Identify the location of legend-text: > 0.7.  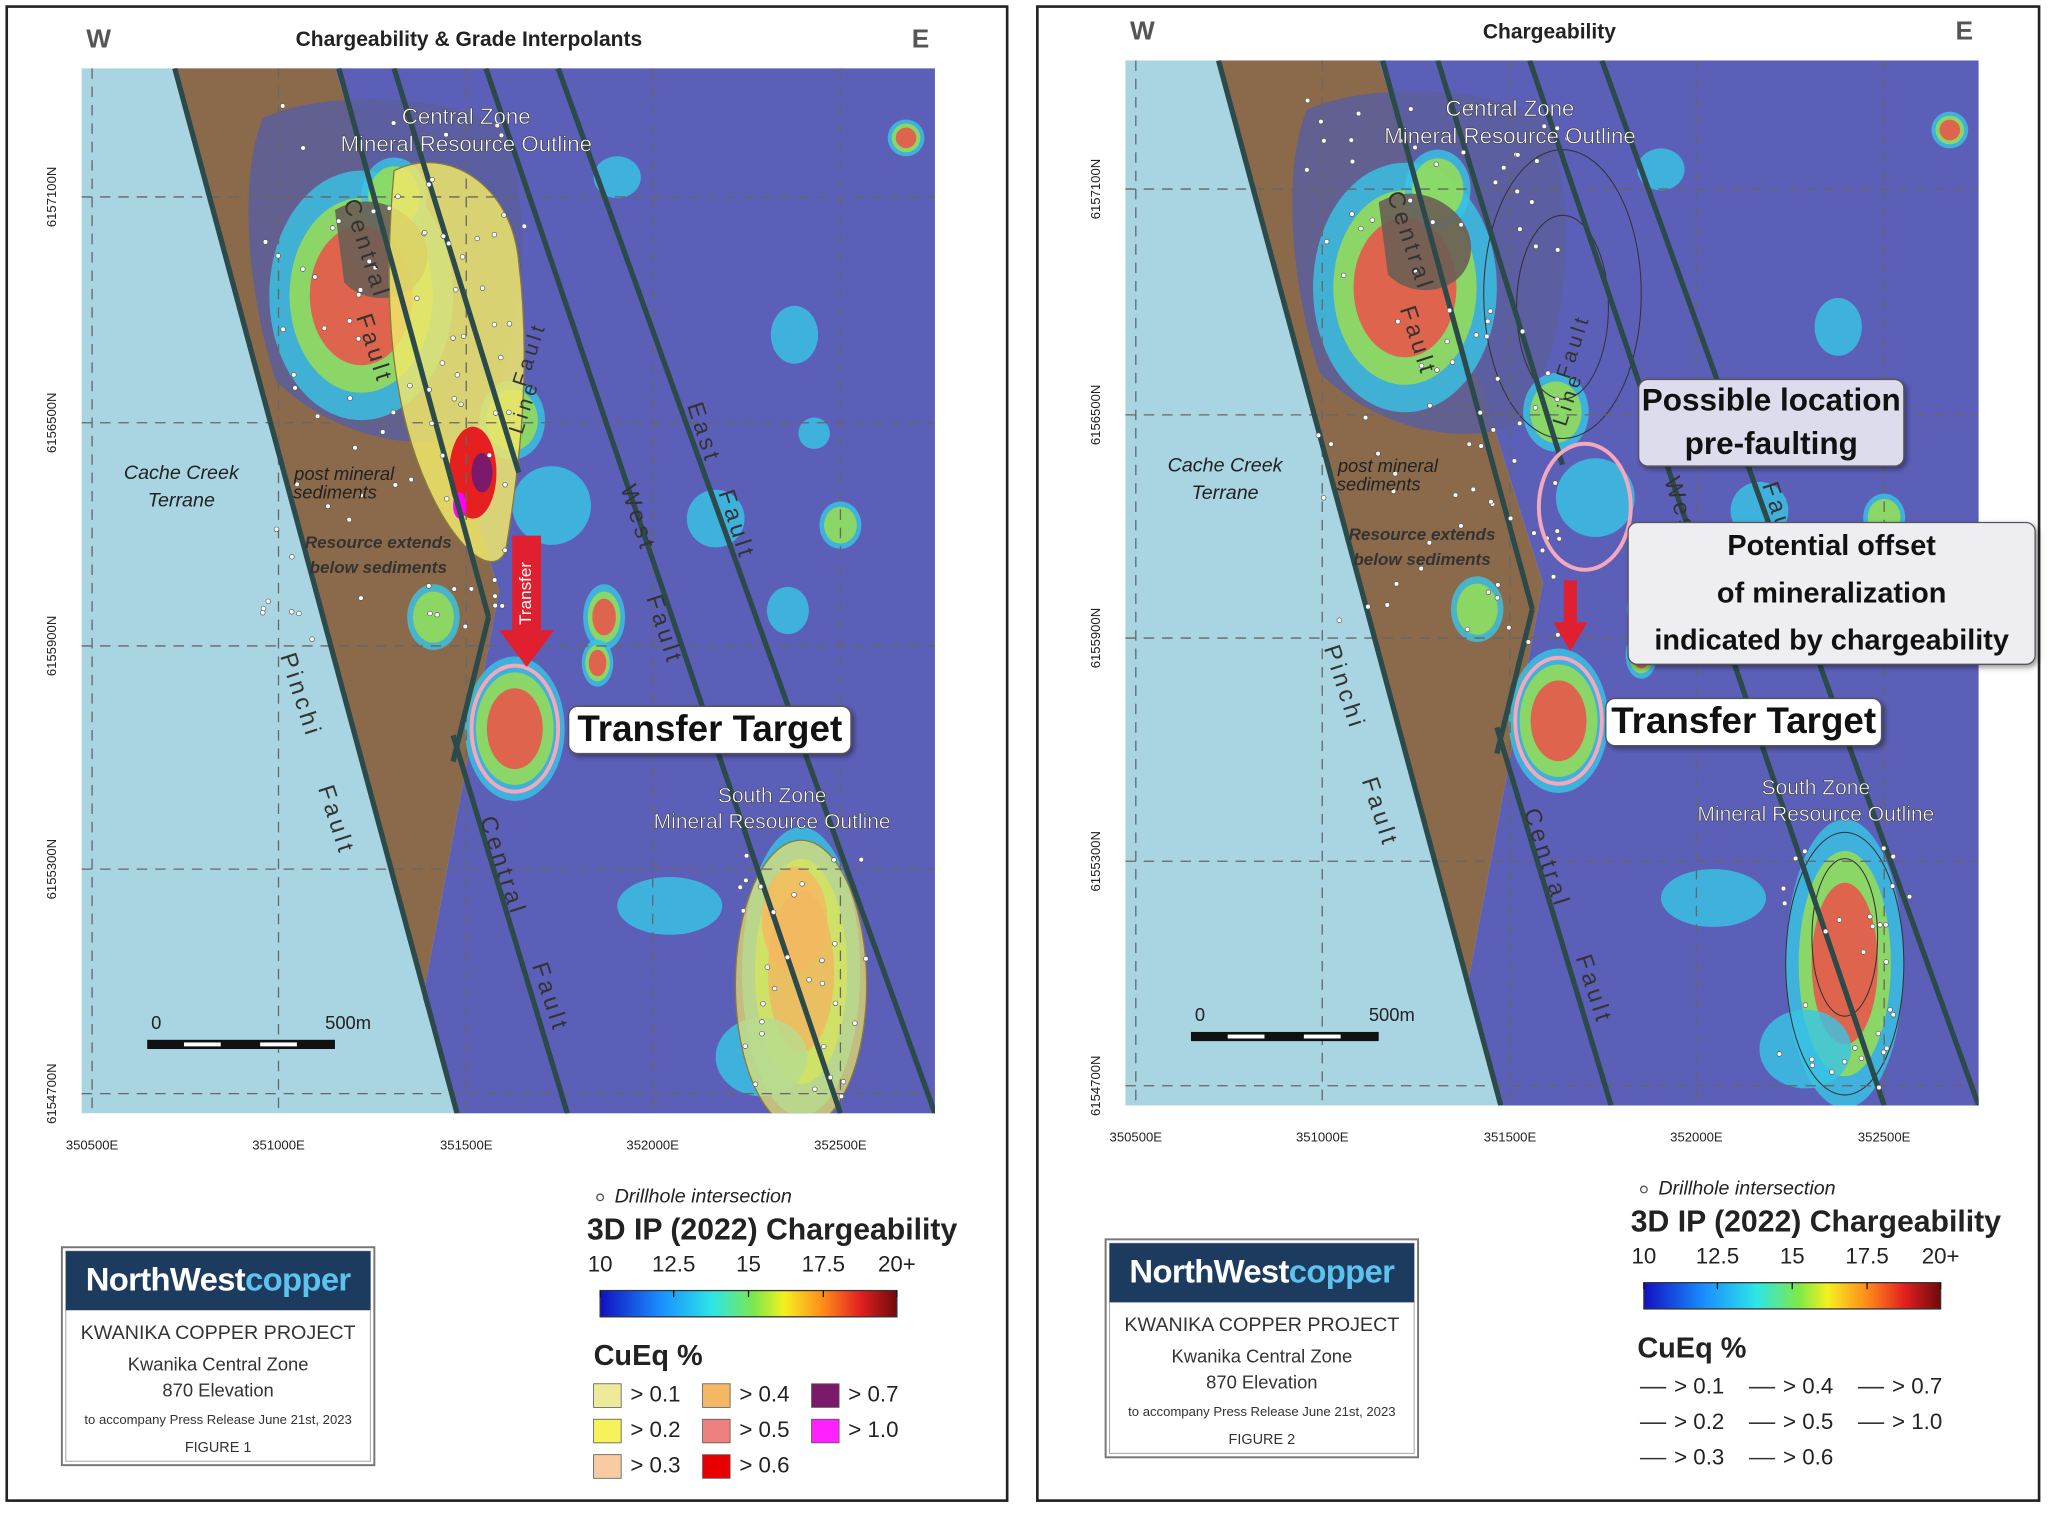
(1917, 1386).